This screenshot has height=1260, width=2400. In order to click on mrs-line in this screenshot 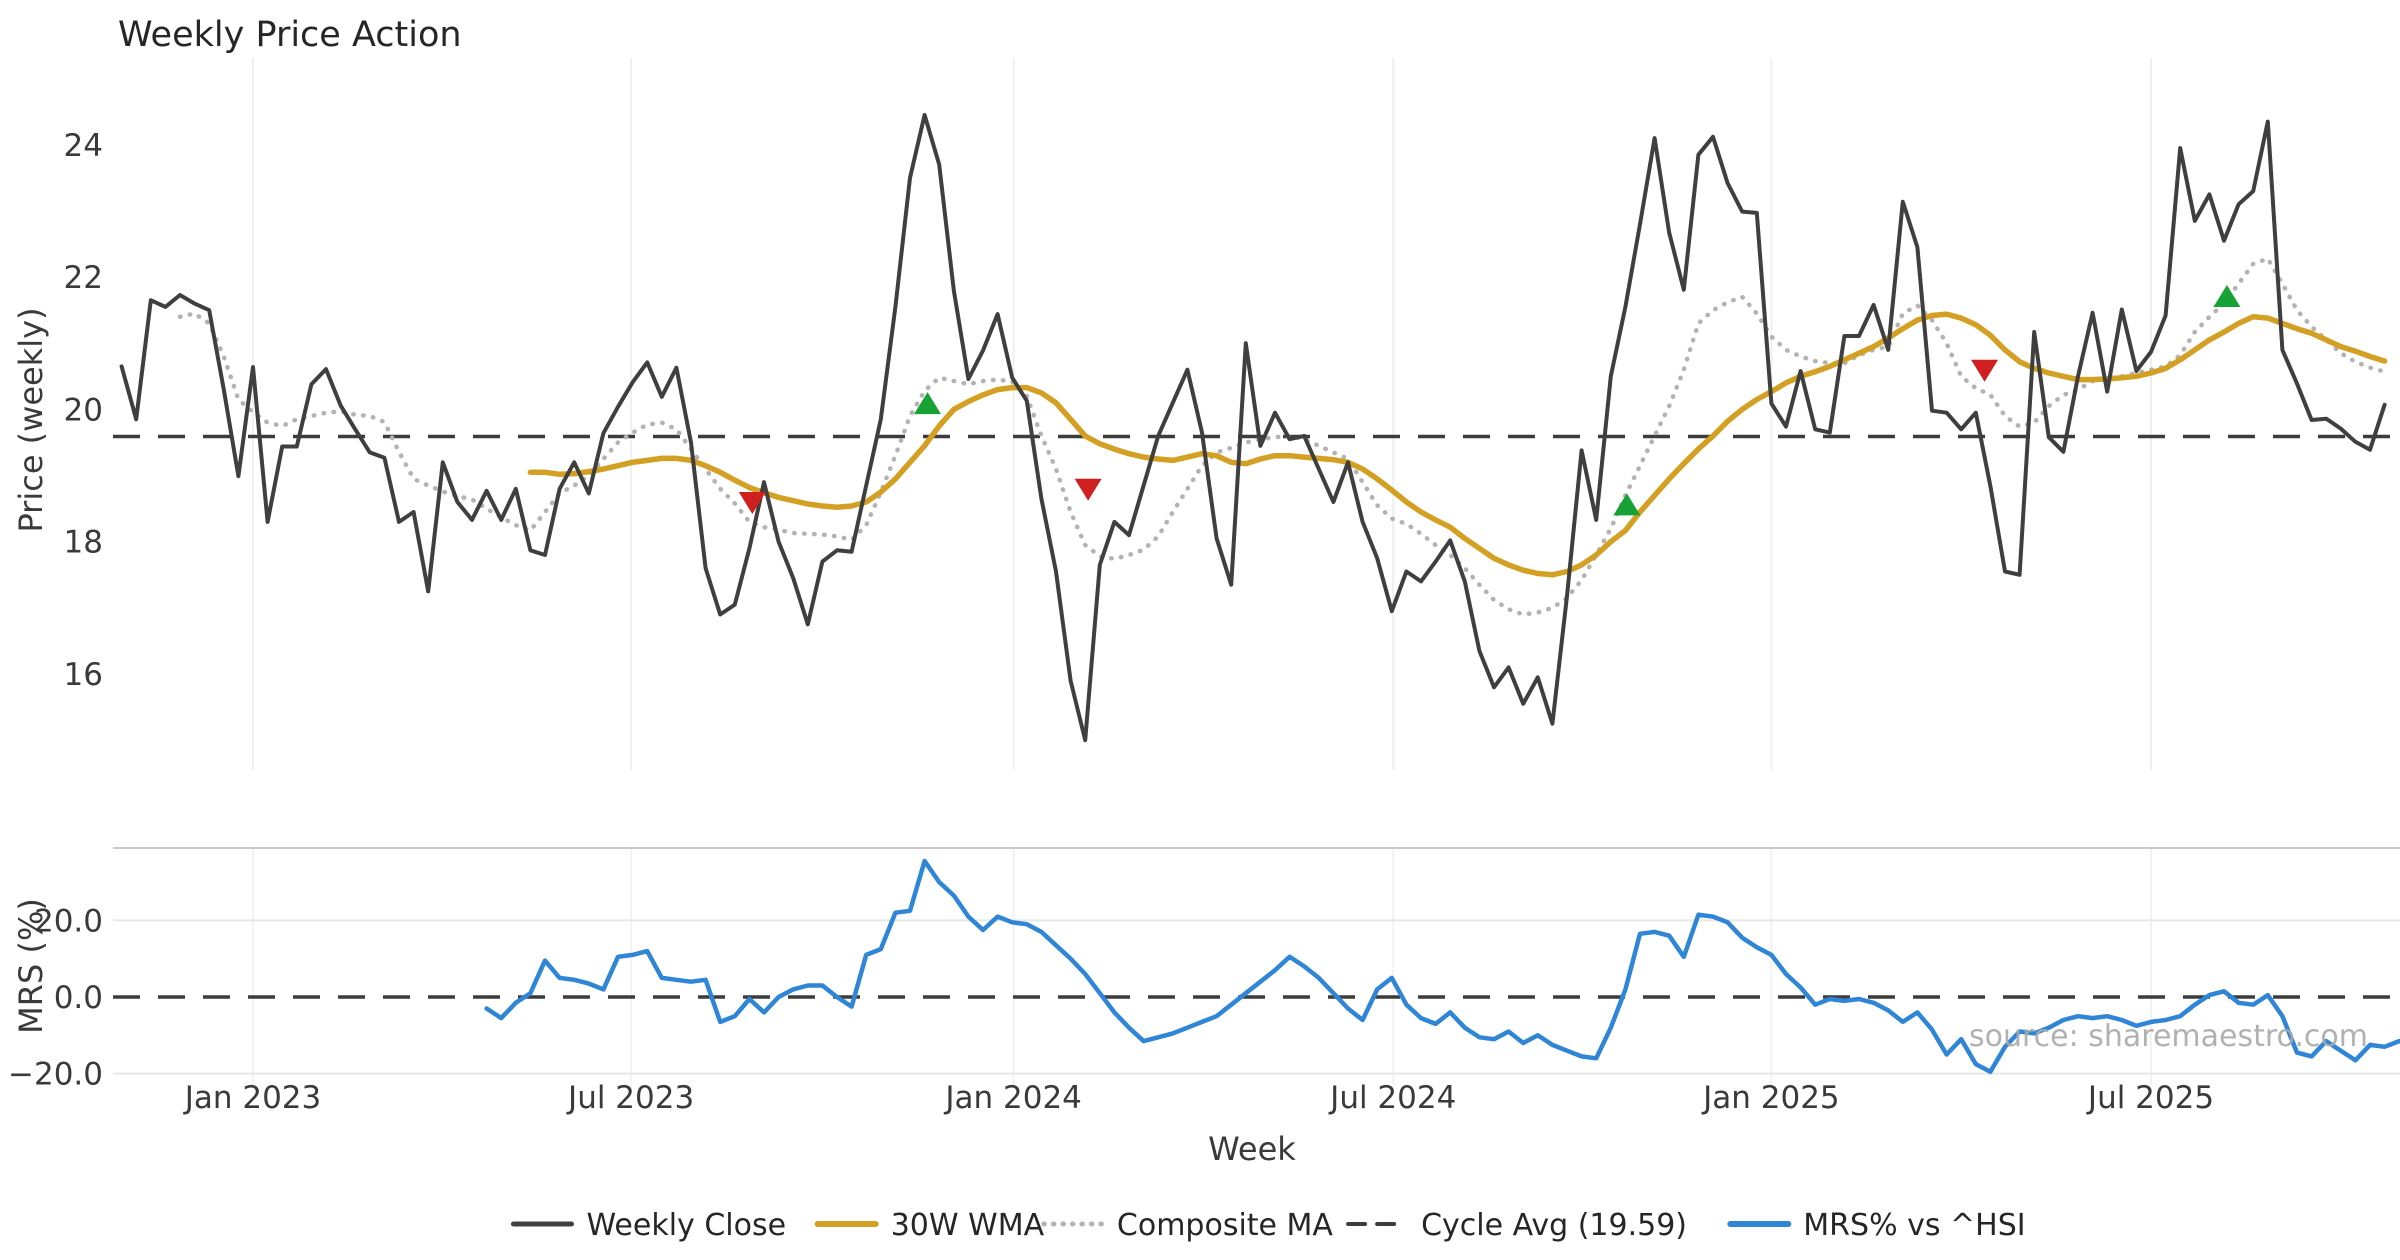, I will do `click(1442, 966)`.